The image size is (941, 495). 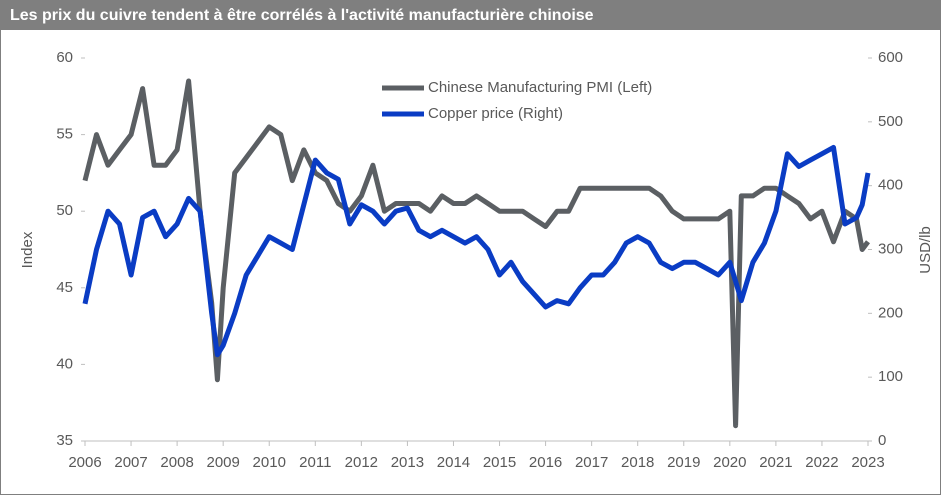 I want to click on legend-label: Copper price (Right), so click(x=495, y=113).